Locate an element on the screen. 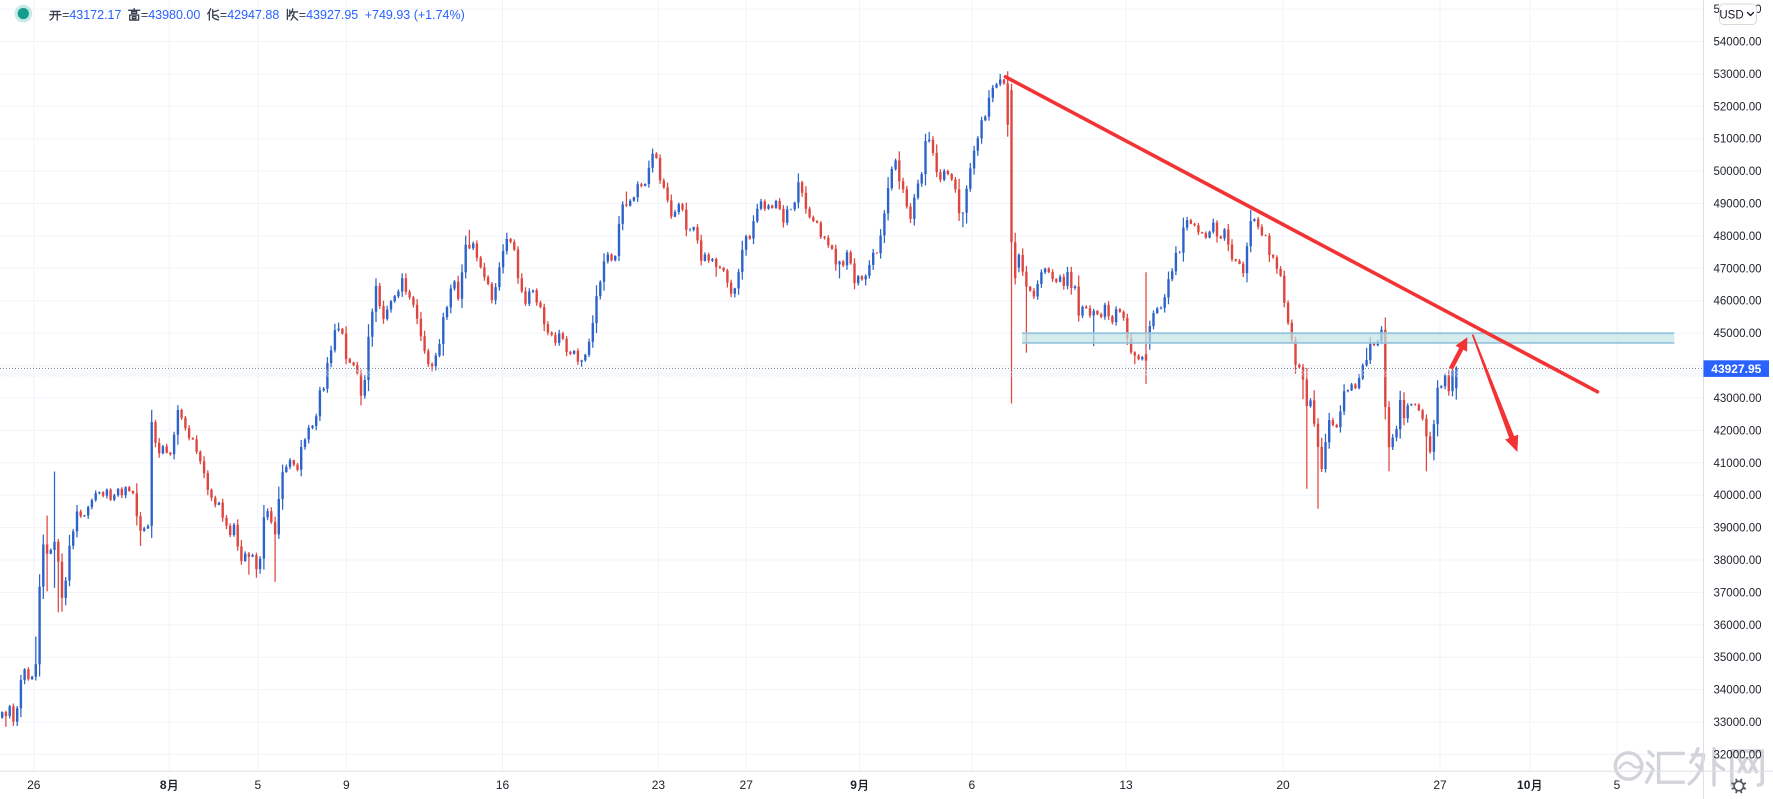  svg-text: =43927.95 is located at coordinates (328, 15).